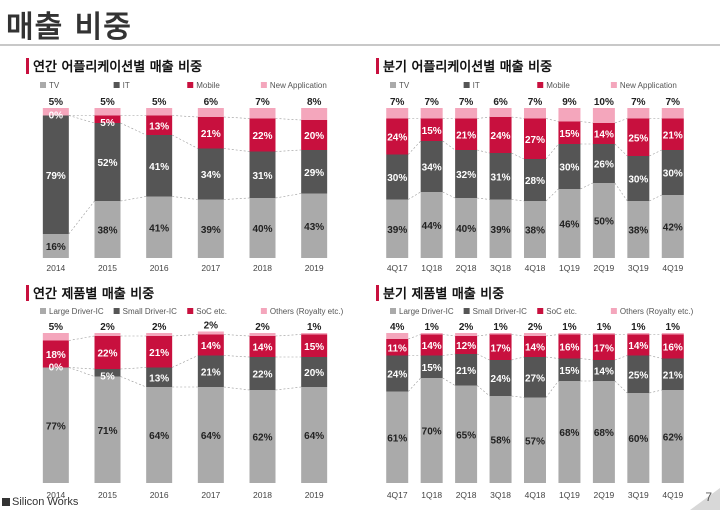 The height and width of the screenshot is (510, 720). Describe the element at coordinates (638, 495) in the screenshot. I see `category-label: 3Q19` at that location.